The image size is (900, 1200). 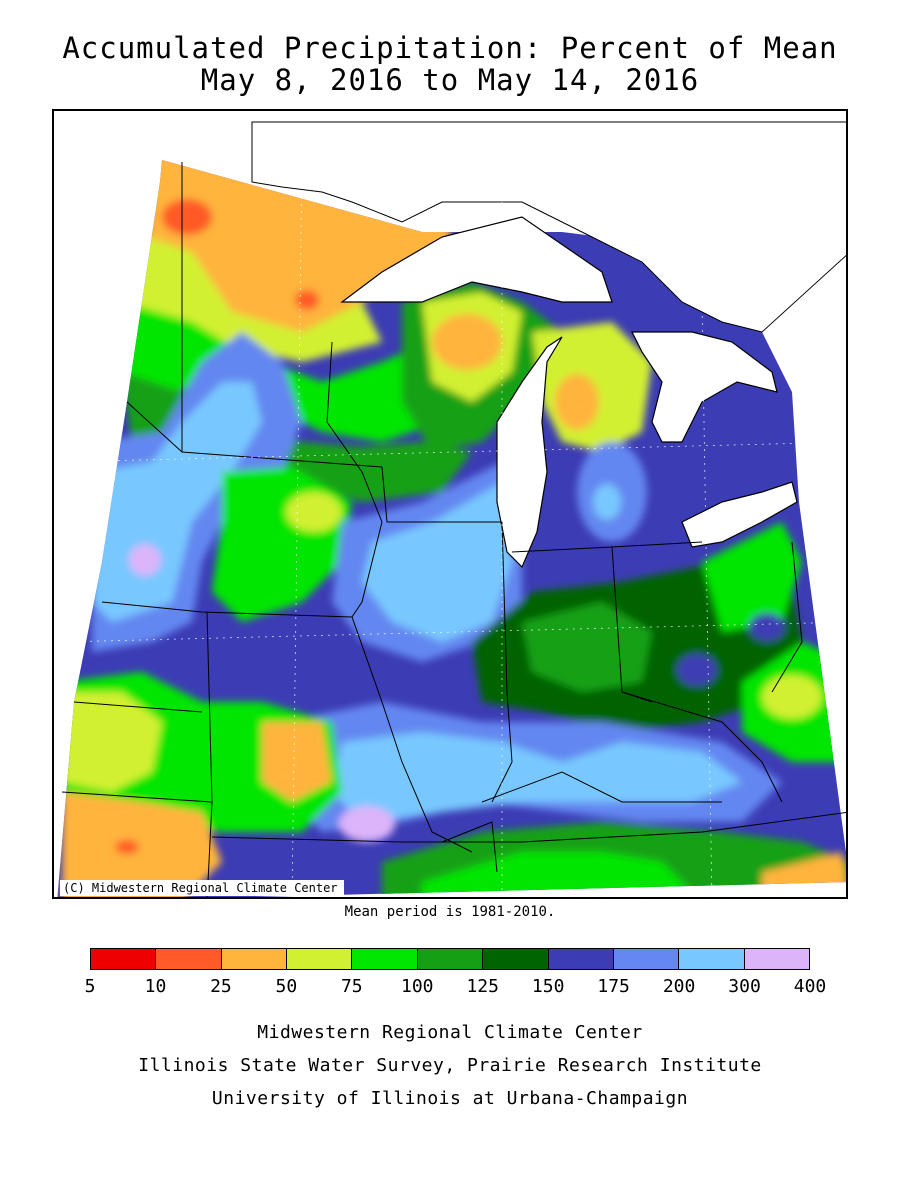 What do you see at coordinates (417, 986) in the screenshot?
I see `legend-tick-label: 100` at bounding box center [417, 986].